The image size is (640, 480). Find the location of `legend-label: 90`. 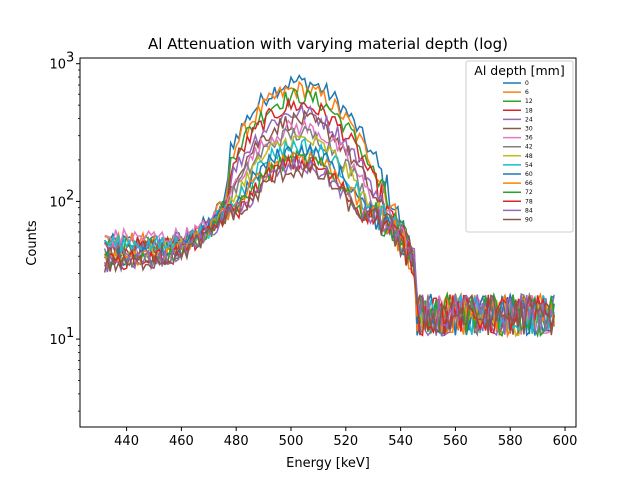

legend-label: 90 is located at coordinates (529, 220).